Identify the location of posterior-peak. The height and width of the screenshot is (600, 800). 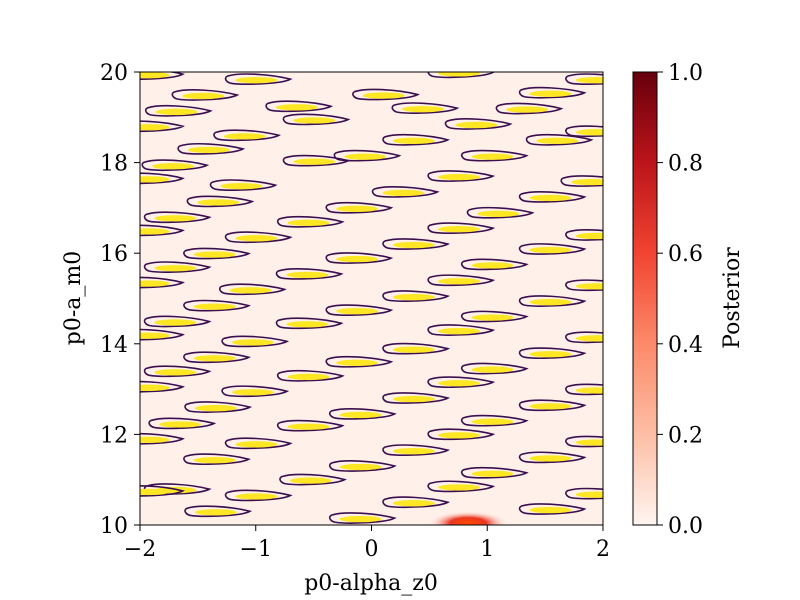
(468, 518).